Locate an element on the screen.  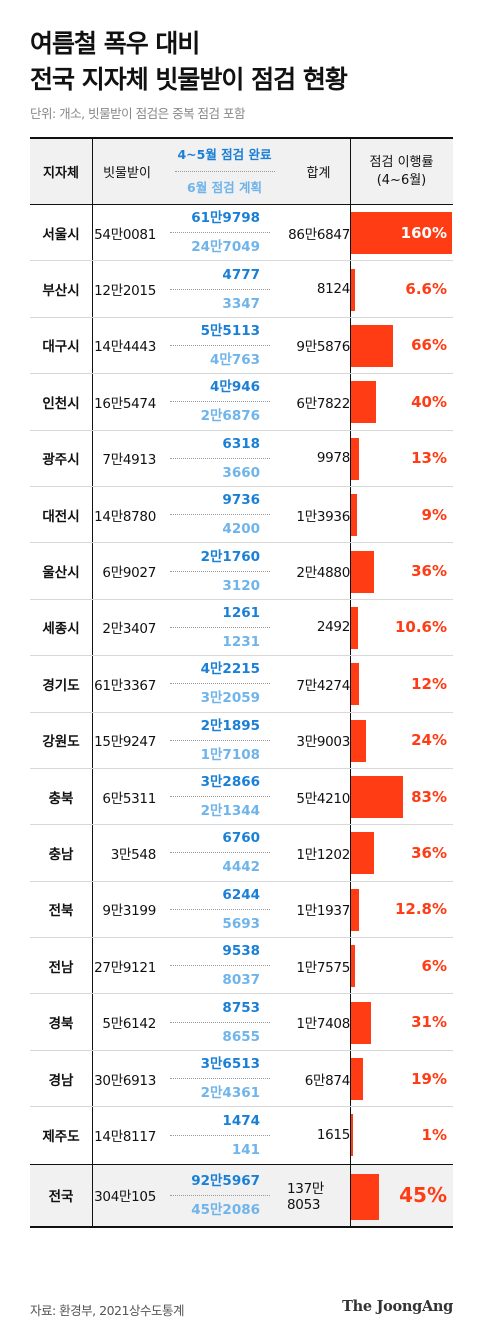
header-plan: 6월 점검 계획 is located at coordinates (224, 187).